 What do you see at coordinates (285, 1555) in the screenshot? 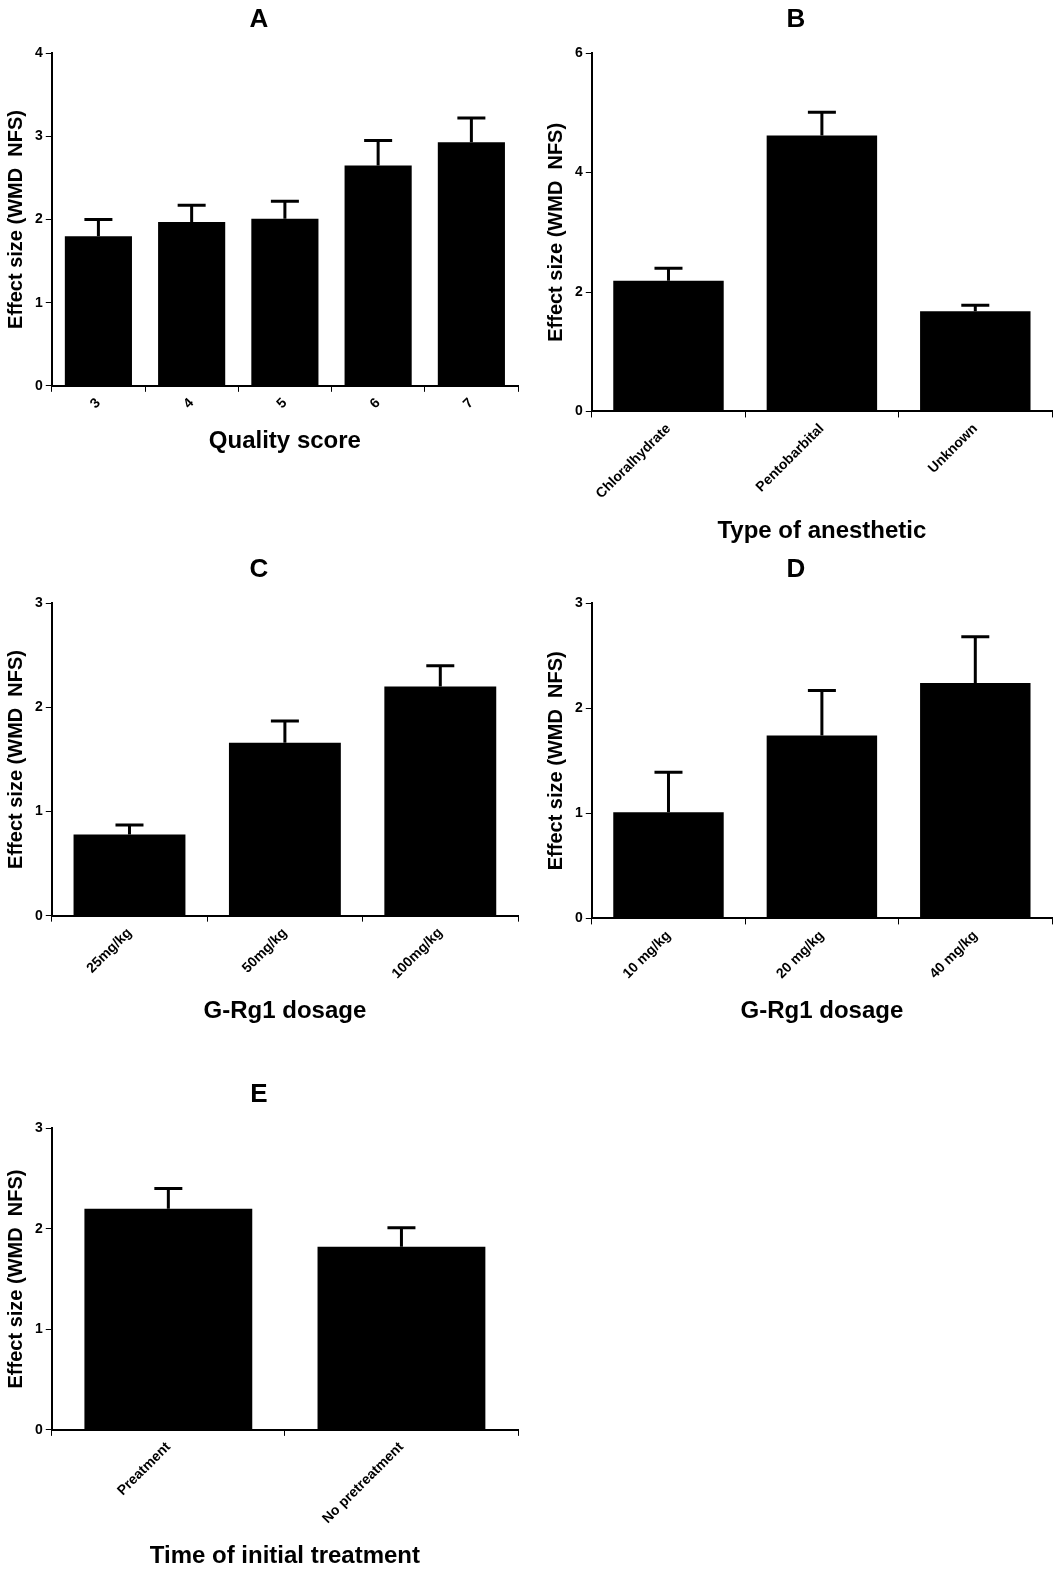
I see `x-axis-title: Time of initial treatment` at bounding box center [285, 1555].